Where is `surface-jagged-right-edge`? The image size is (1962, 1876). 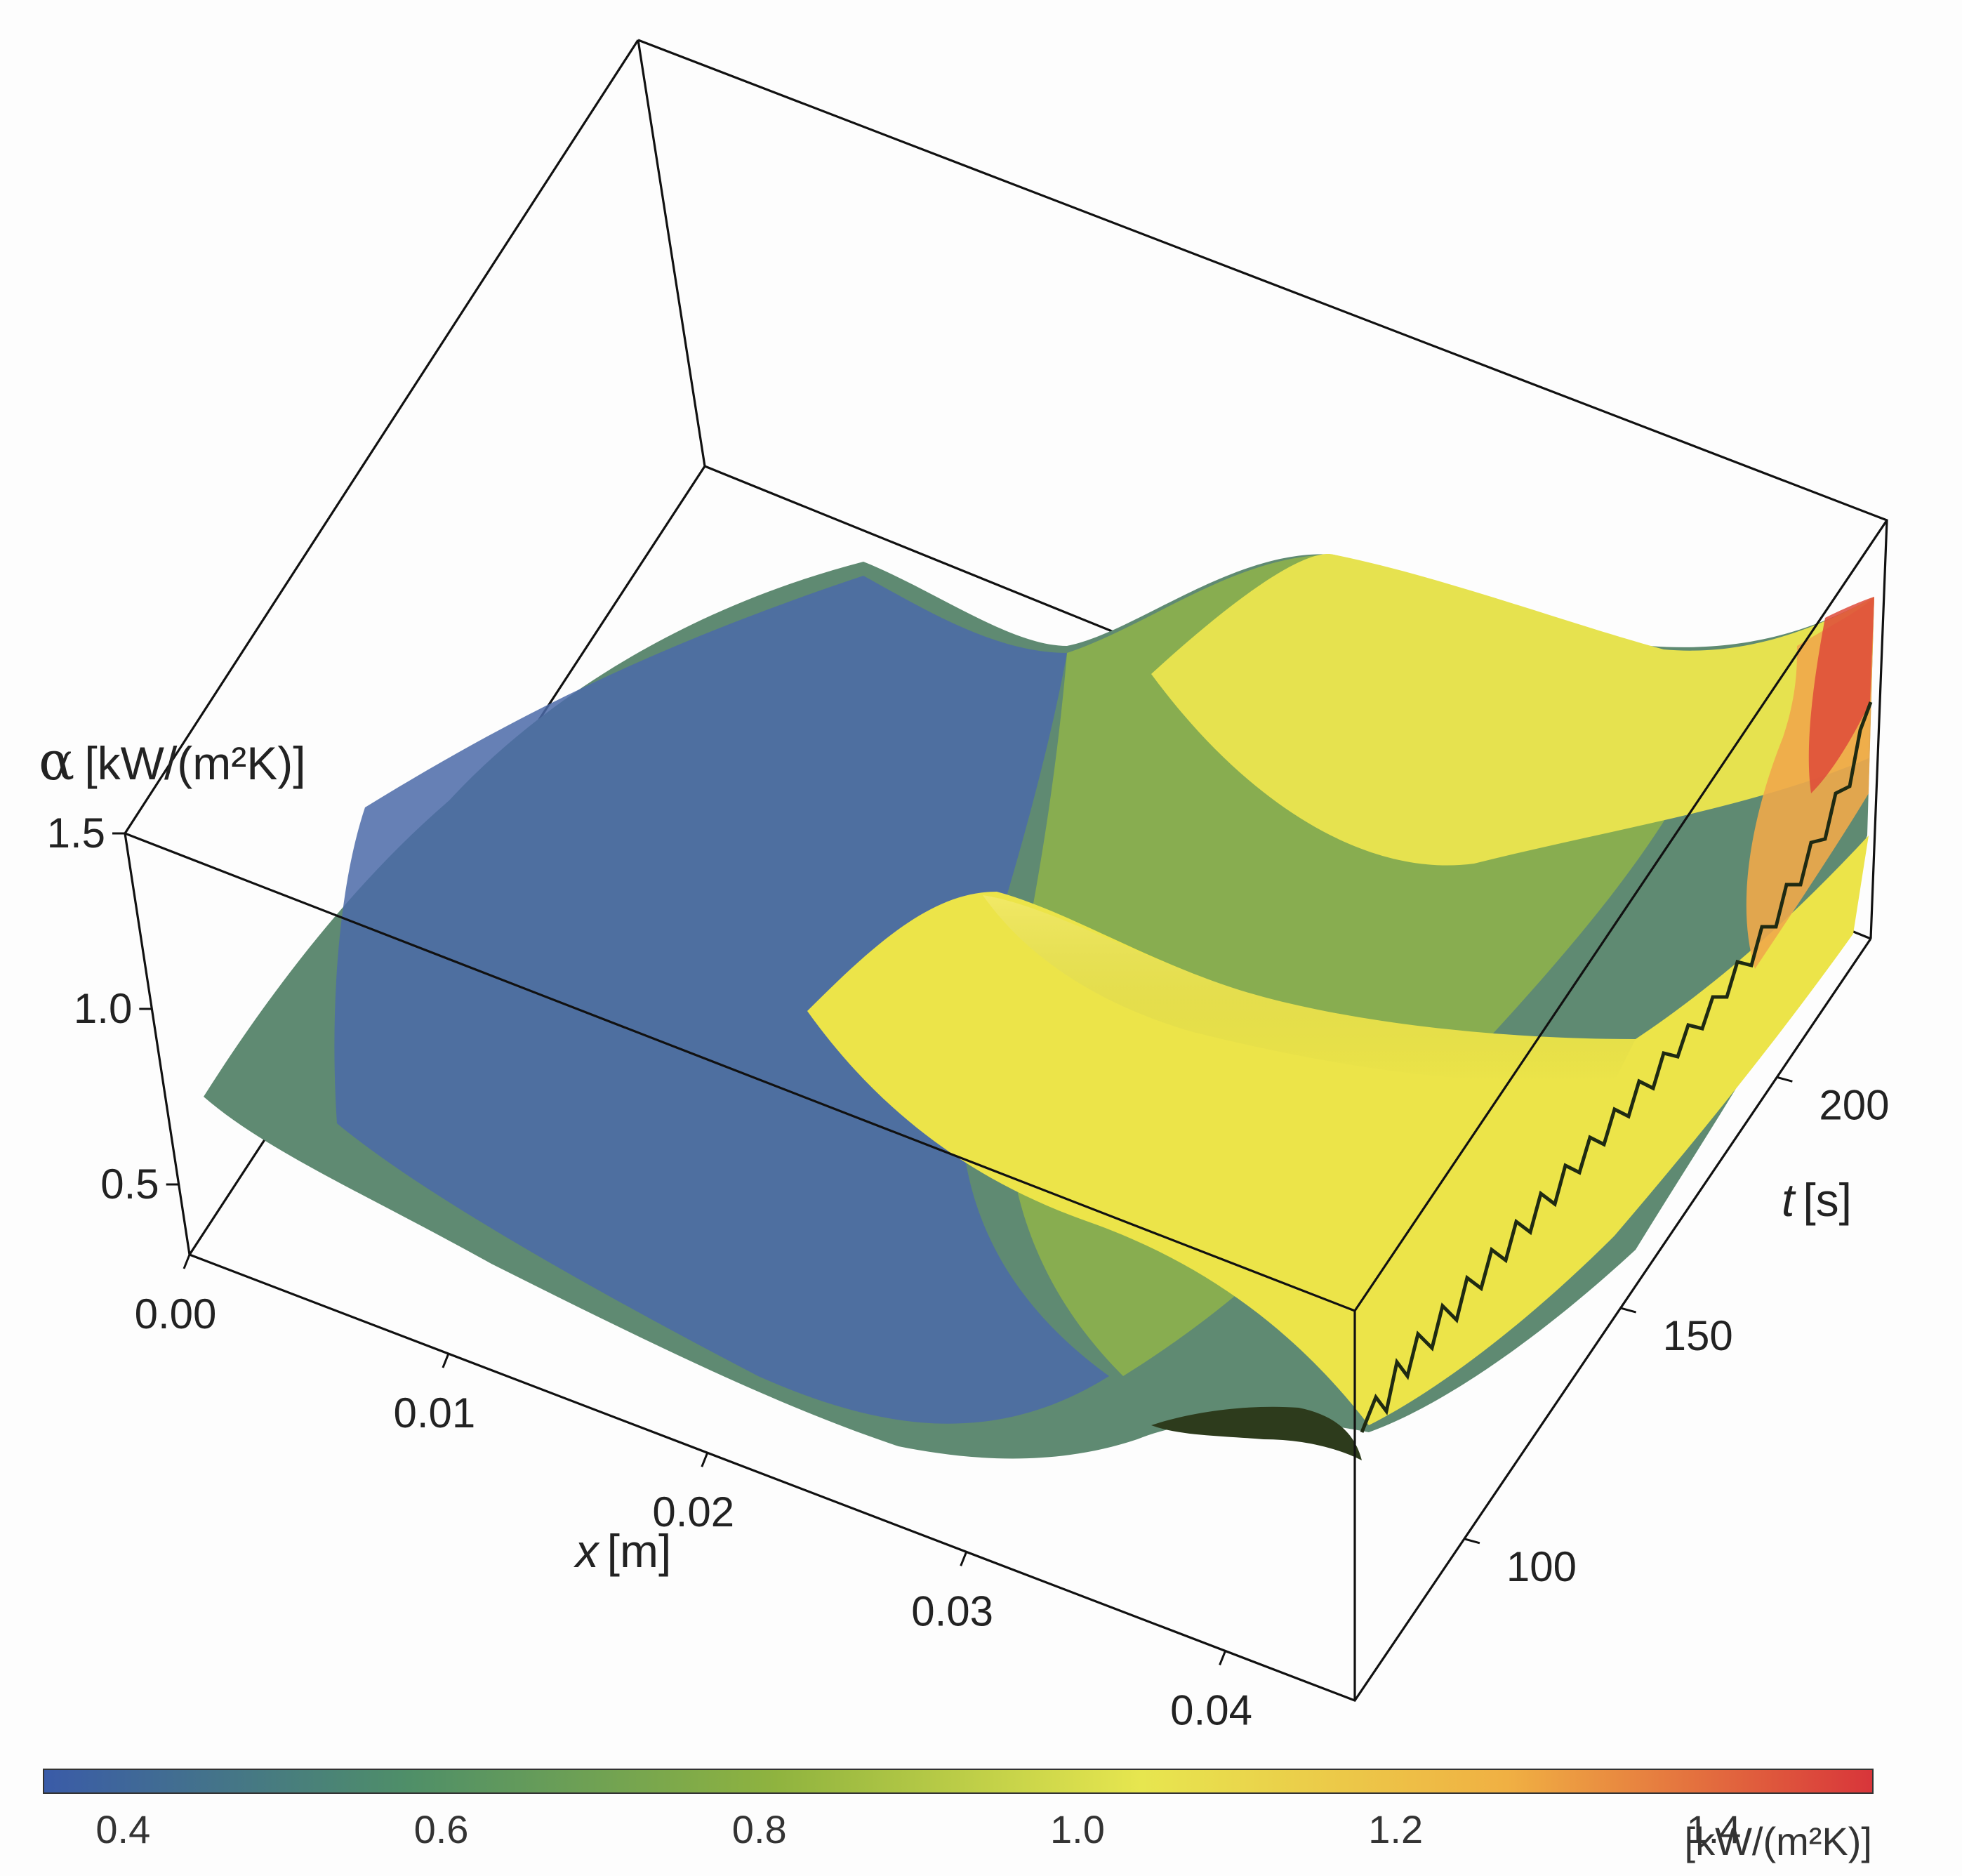
surface-jagged-right-edge is located at coordinates (1616, 1067).